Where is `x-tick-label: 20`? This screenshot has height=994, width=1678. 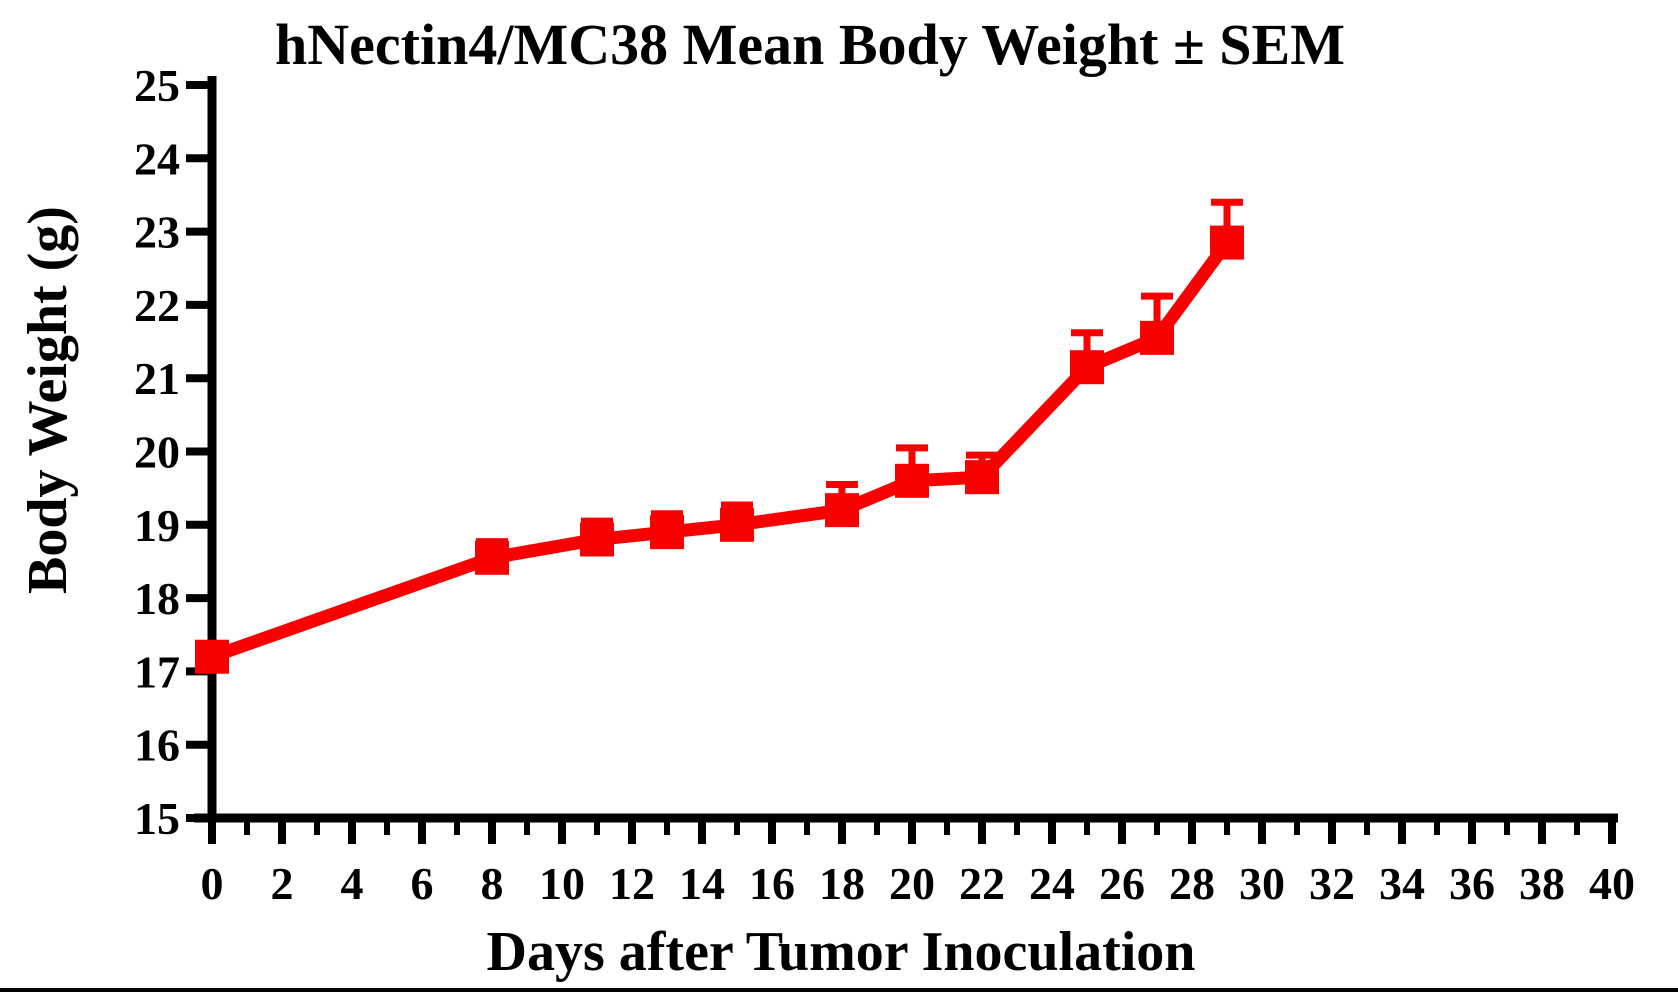 x-tick-label: 20 is located at coordinates (912, 883).